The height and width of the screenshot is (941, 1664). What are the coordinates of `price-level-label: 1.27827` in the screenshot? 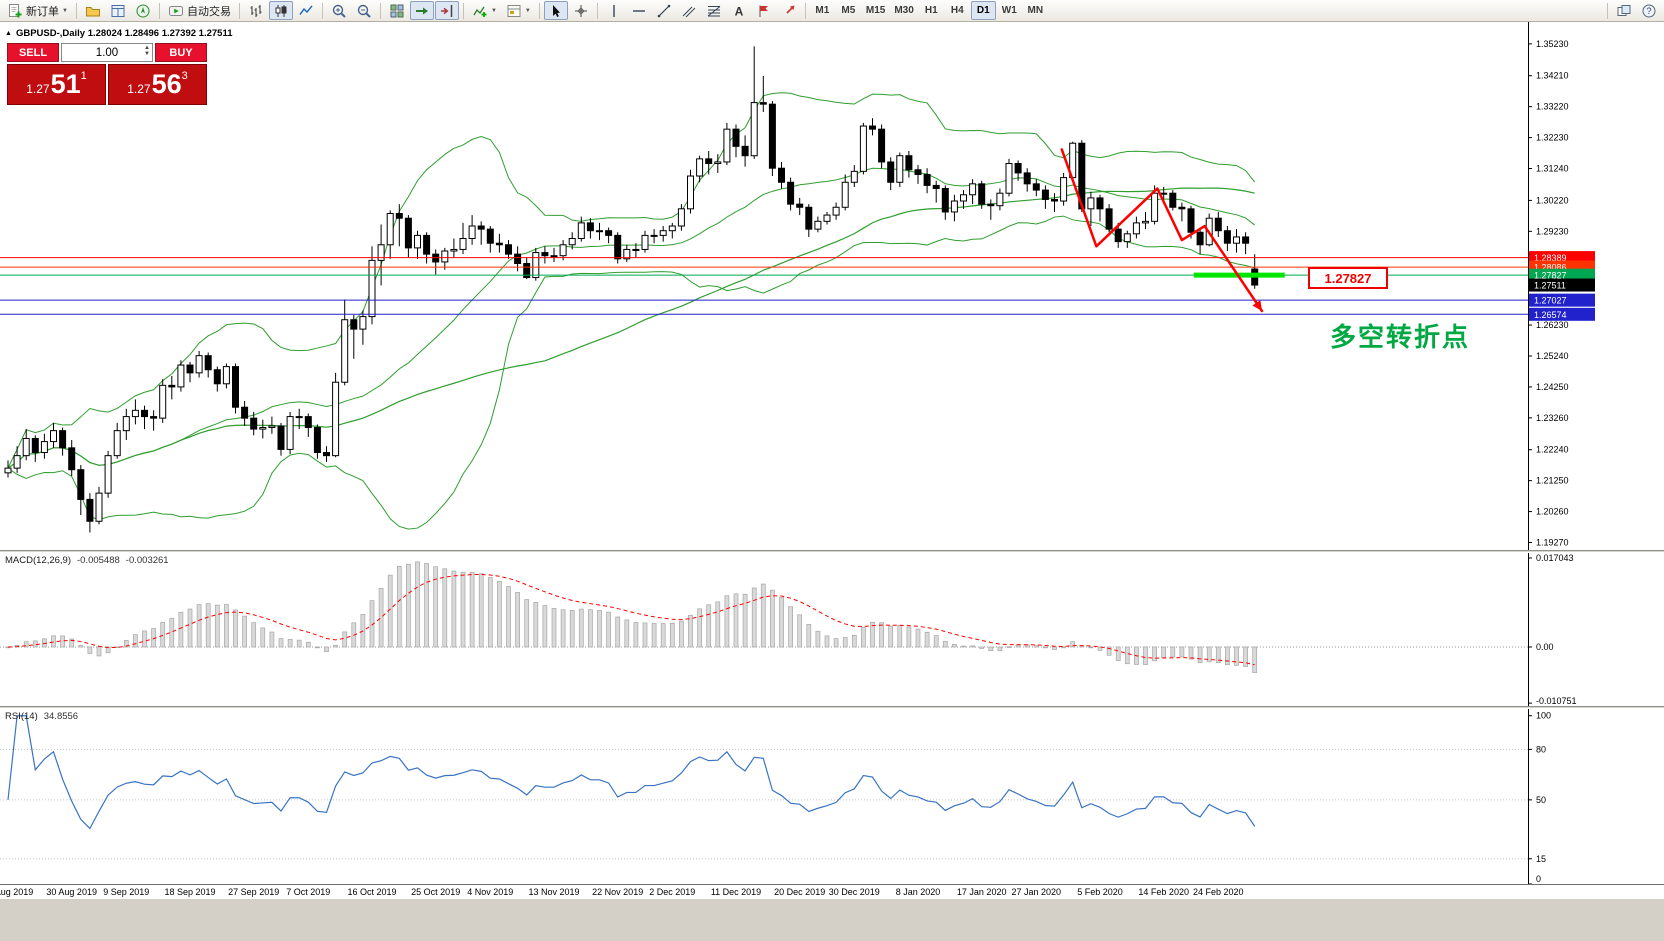 It's located at (1348, 278).